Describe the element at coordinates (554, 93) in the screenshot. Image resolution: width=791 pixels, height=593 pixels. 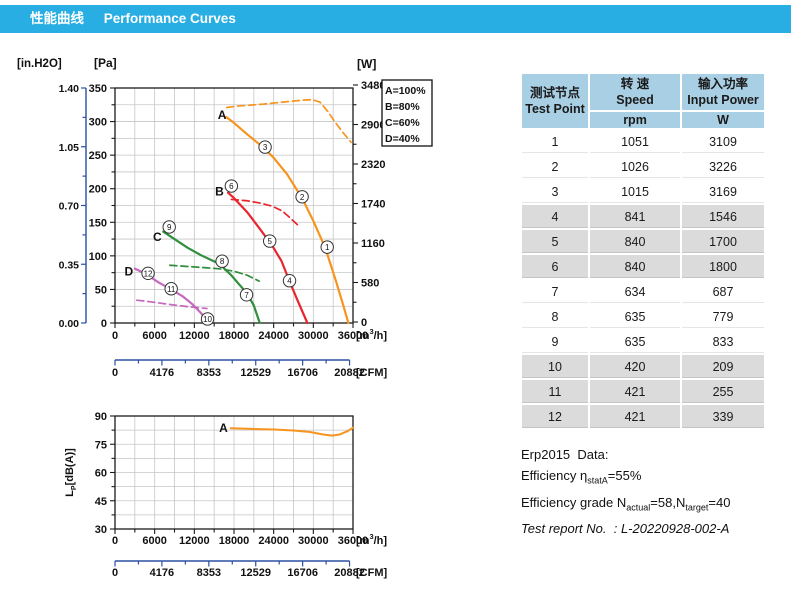
I see `col1-zh: 测试节点` at that location.